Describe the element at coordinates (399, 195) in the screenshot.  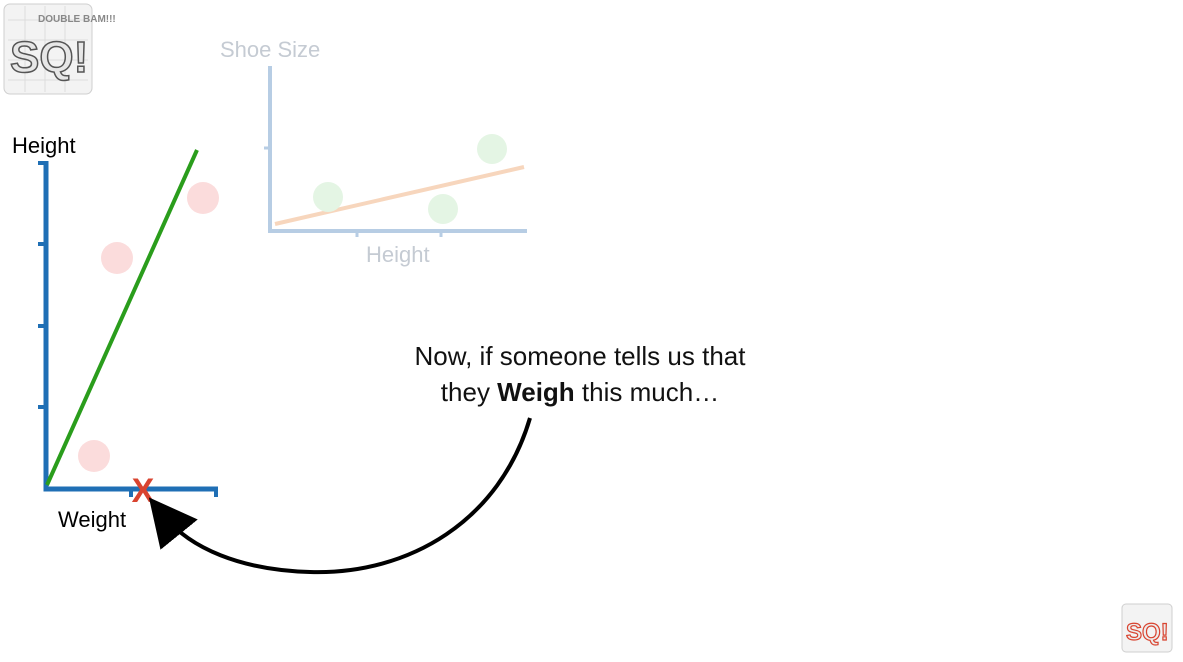
I see `faded-plot-fit-line` at that location.